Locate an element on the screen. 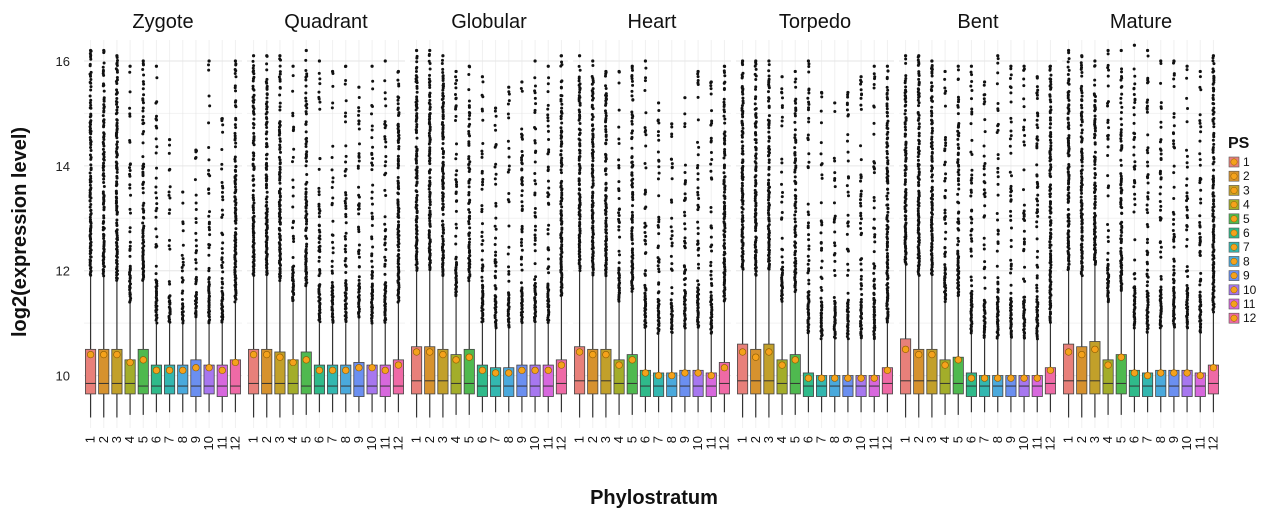 This screenshot has width=1280, height=512. panel-background is located at coordinates (326, 234).